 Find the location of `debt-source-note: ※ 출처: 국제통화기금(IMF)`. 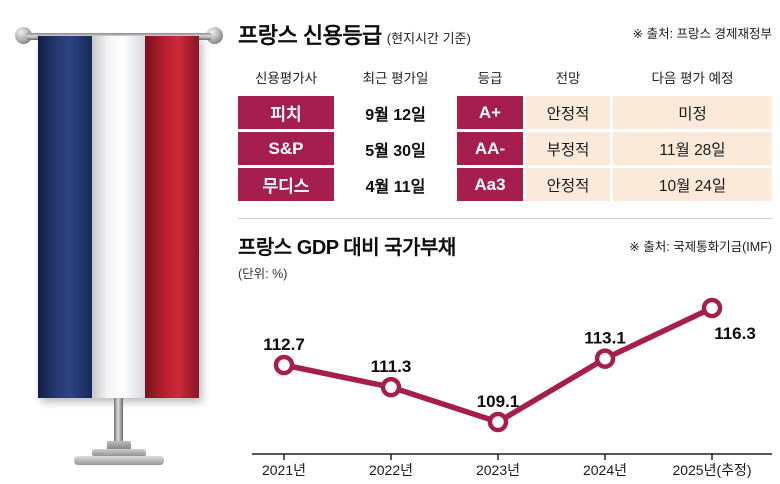

debt-source-note: ※ 출처: 국제통화기금(IMF) is located at coordinates (700, 247).